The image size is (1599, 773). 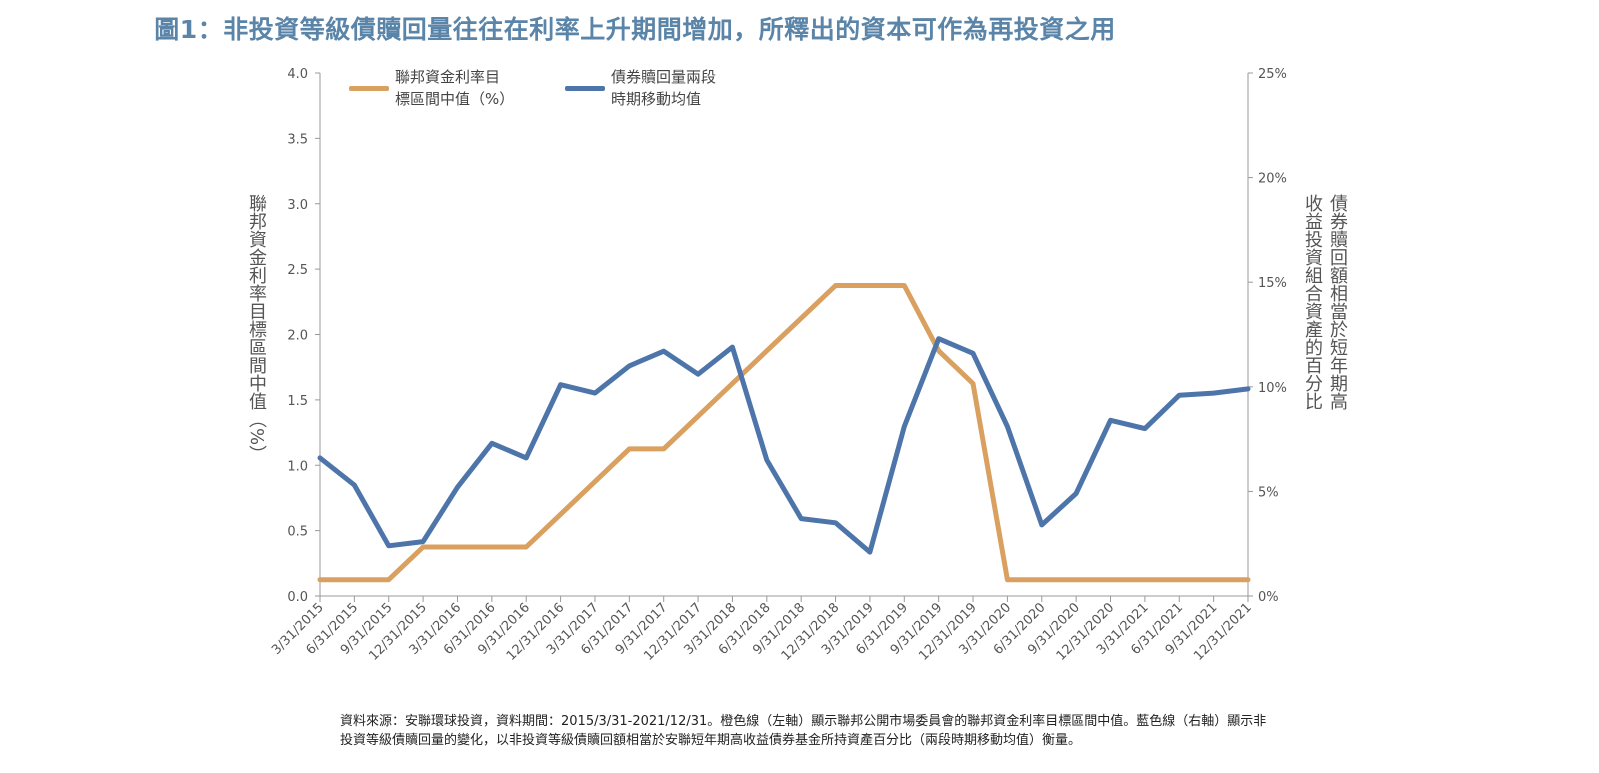 I want to click on right-tick-label: 15%, so click(x=1272, y=283).